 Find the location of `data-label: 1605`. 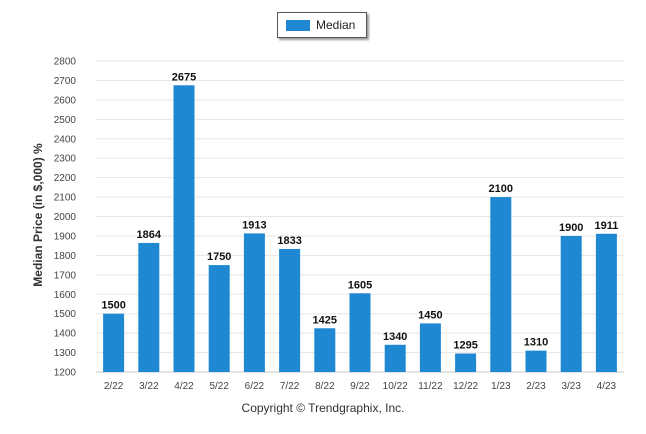

data-label: 1605 is located at coordinates (360, 285).